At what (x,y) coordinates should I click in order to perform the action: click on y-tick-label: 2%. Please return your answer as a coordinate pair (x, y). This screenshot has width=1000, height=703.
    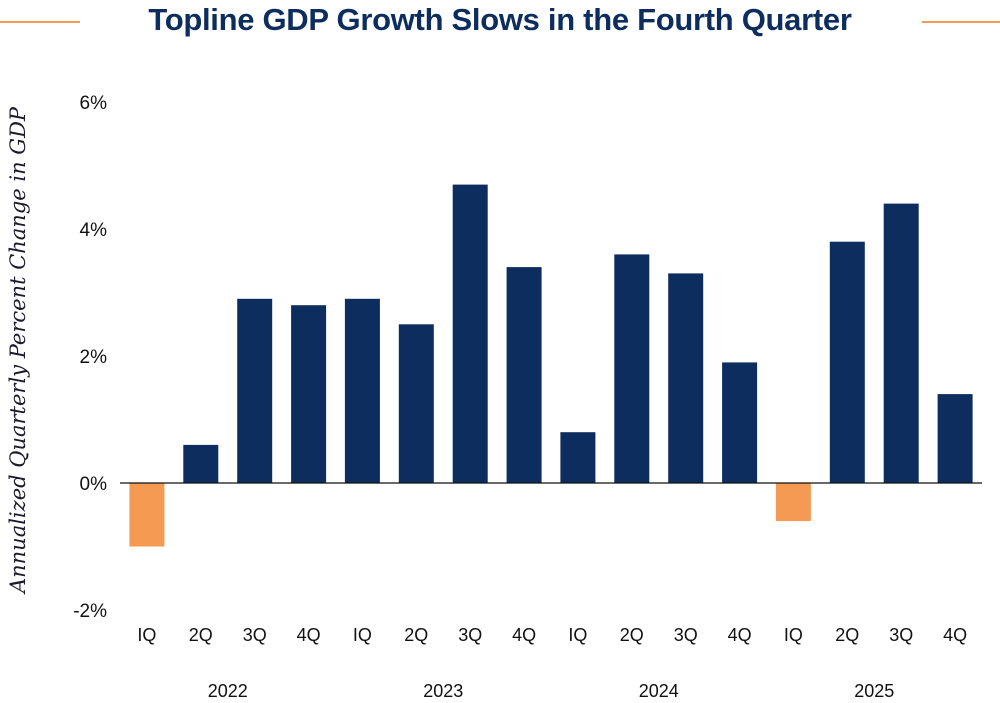
    Looking at the image, I should click on (94, 357).